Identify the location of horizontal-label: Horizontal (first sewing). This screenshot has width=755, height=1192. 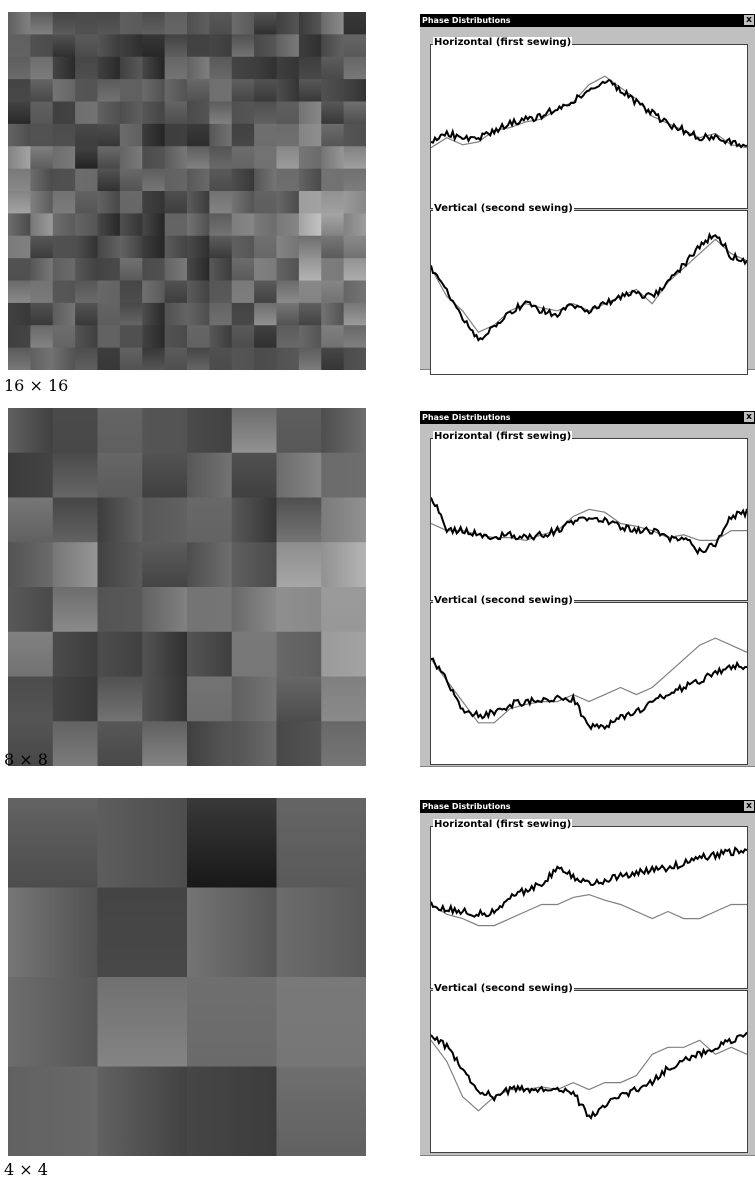
(503, 43).